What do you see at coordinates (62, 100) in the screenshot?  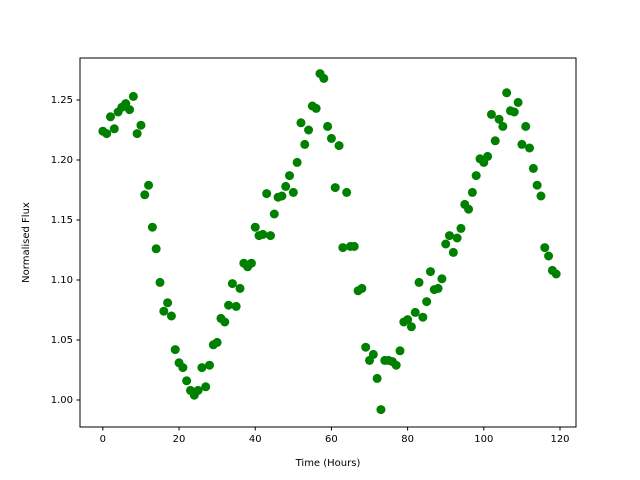 I see `y-tick-label: 1.25` at bounding box center [62, 100].